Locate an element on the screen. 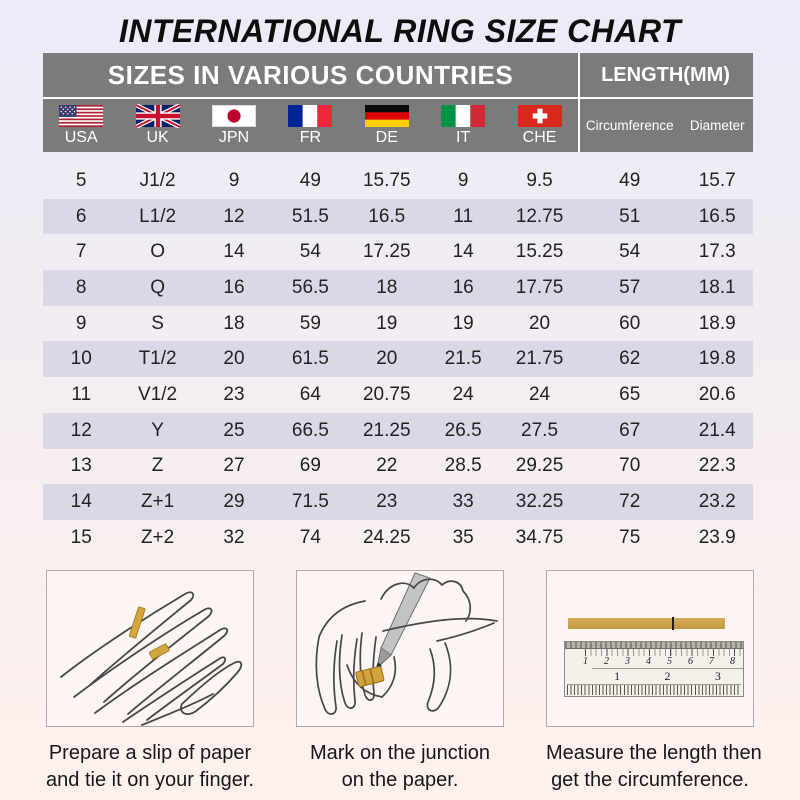  page-title: INTERNATIONAL RING SIZE CHART is located at coordinates (400, 31).